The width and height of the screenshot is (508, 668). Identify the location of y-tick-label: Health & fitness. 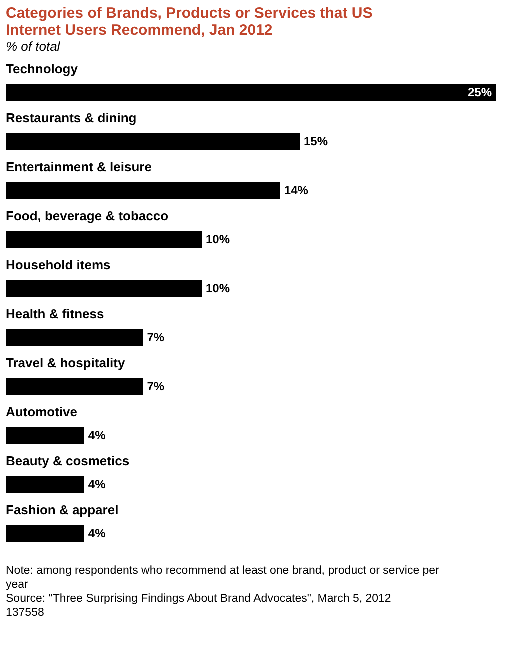
(55, 314).